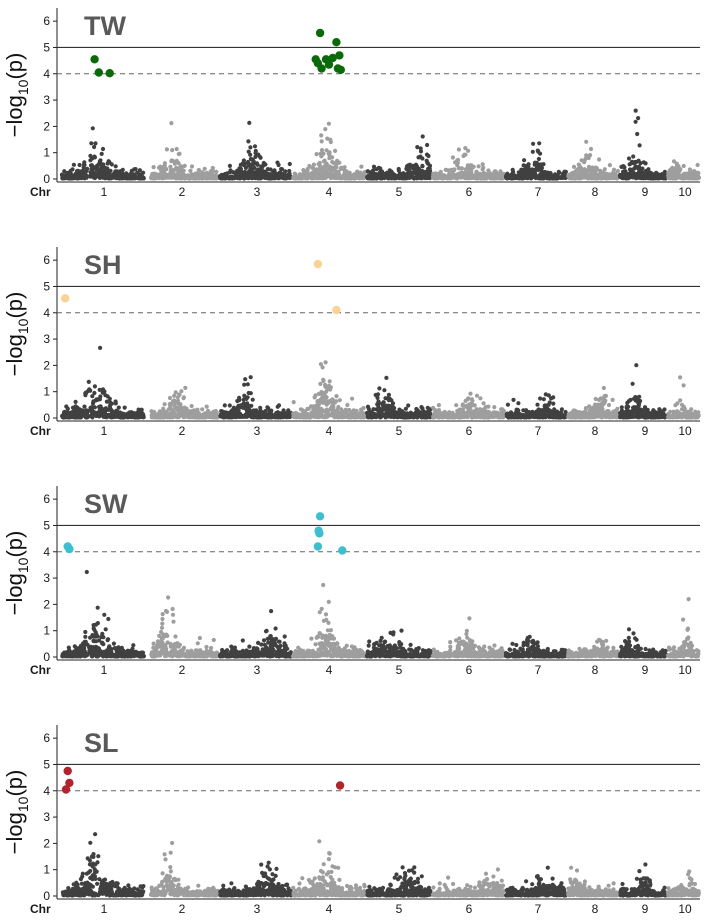 This screenshot has height=921, width=706. Describe the element at coordinates (46, 392) in the screenshot. I see `y-tick-label: 1` at that location.